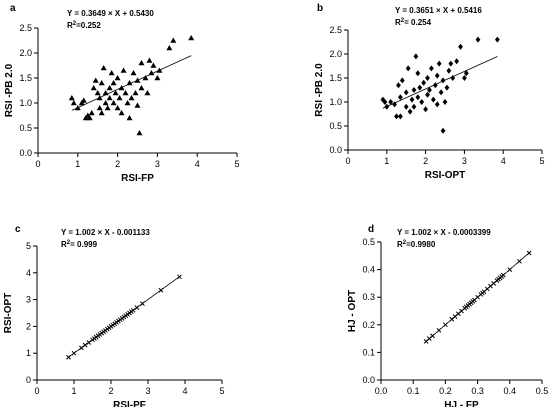  I want to click on r-squared: R2= 0.254, so click(413, 22).